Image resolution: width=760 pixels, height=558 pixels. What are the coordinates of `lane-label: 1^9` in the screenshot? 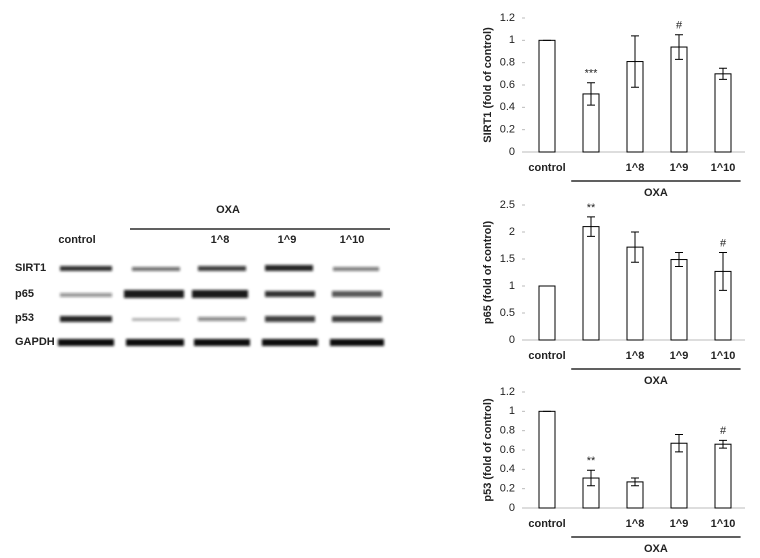 It's located at (287, 240).